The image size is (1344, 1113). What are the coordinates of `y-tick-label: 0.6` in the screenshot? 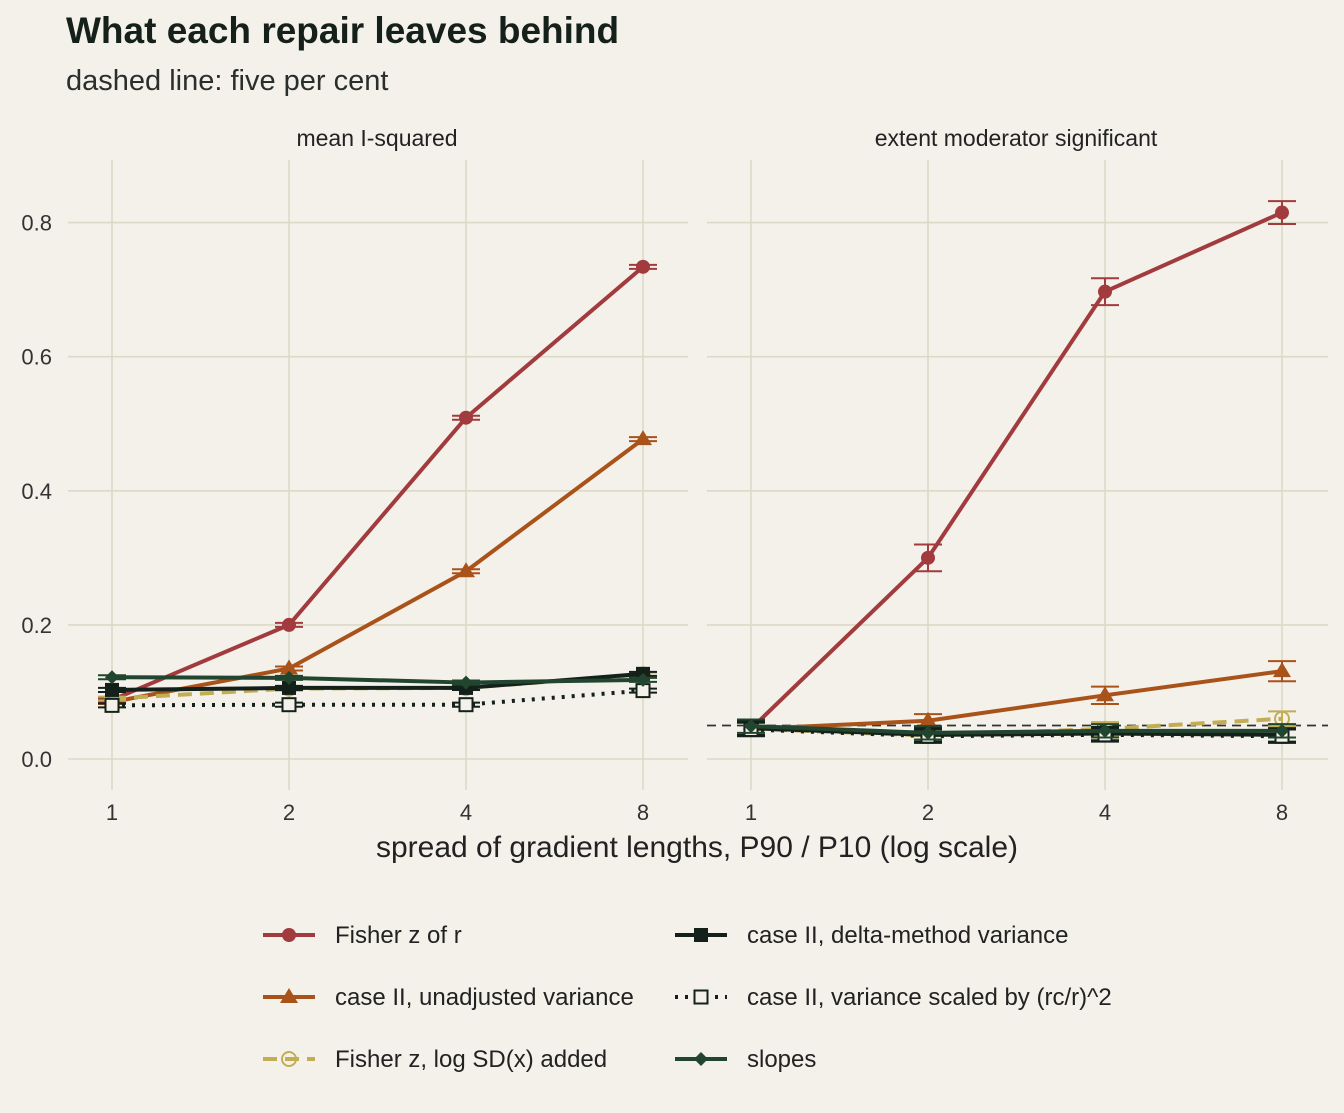 It's located at (36, 357).